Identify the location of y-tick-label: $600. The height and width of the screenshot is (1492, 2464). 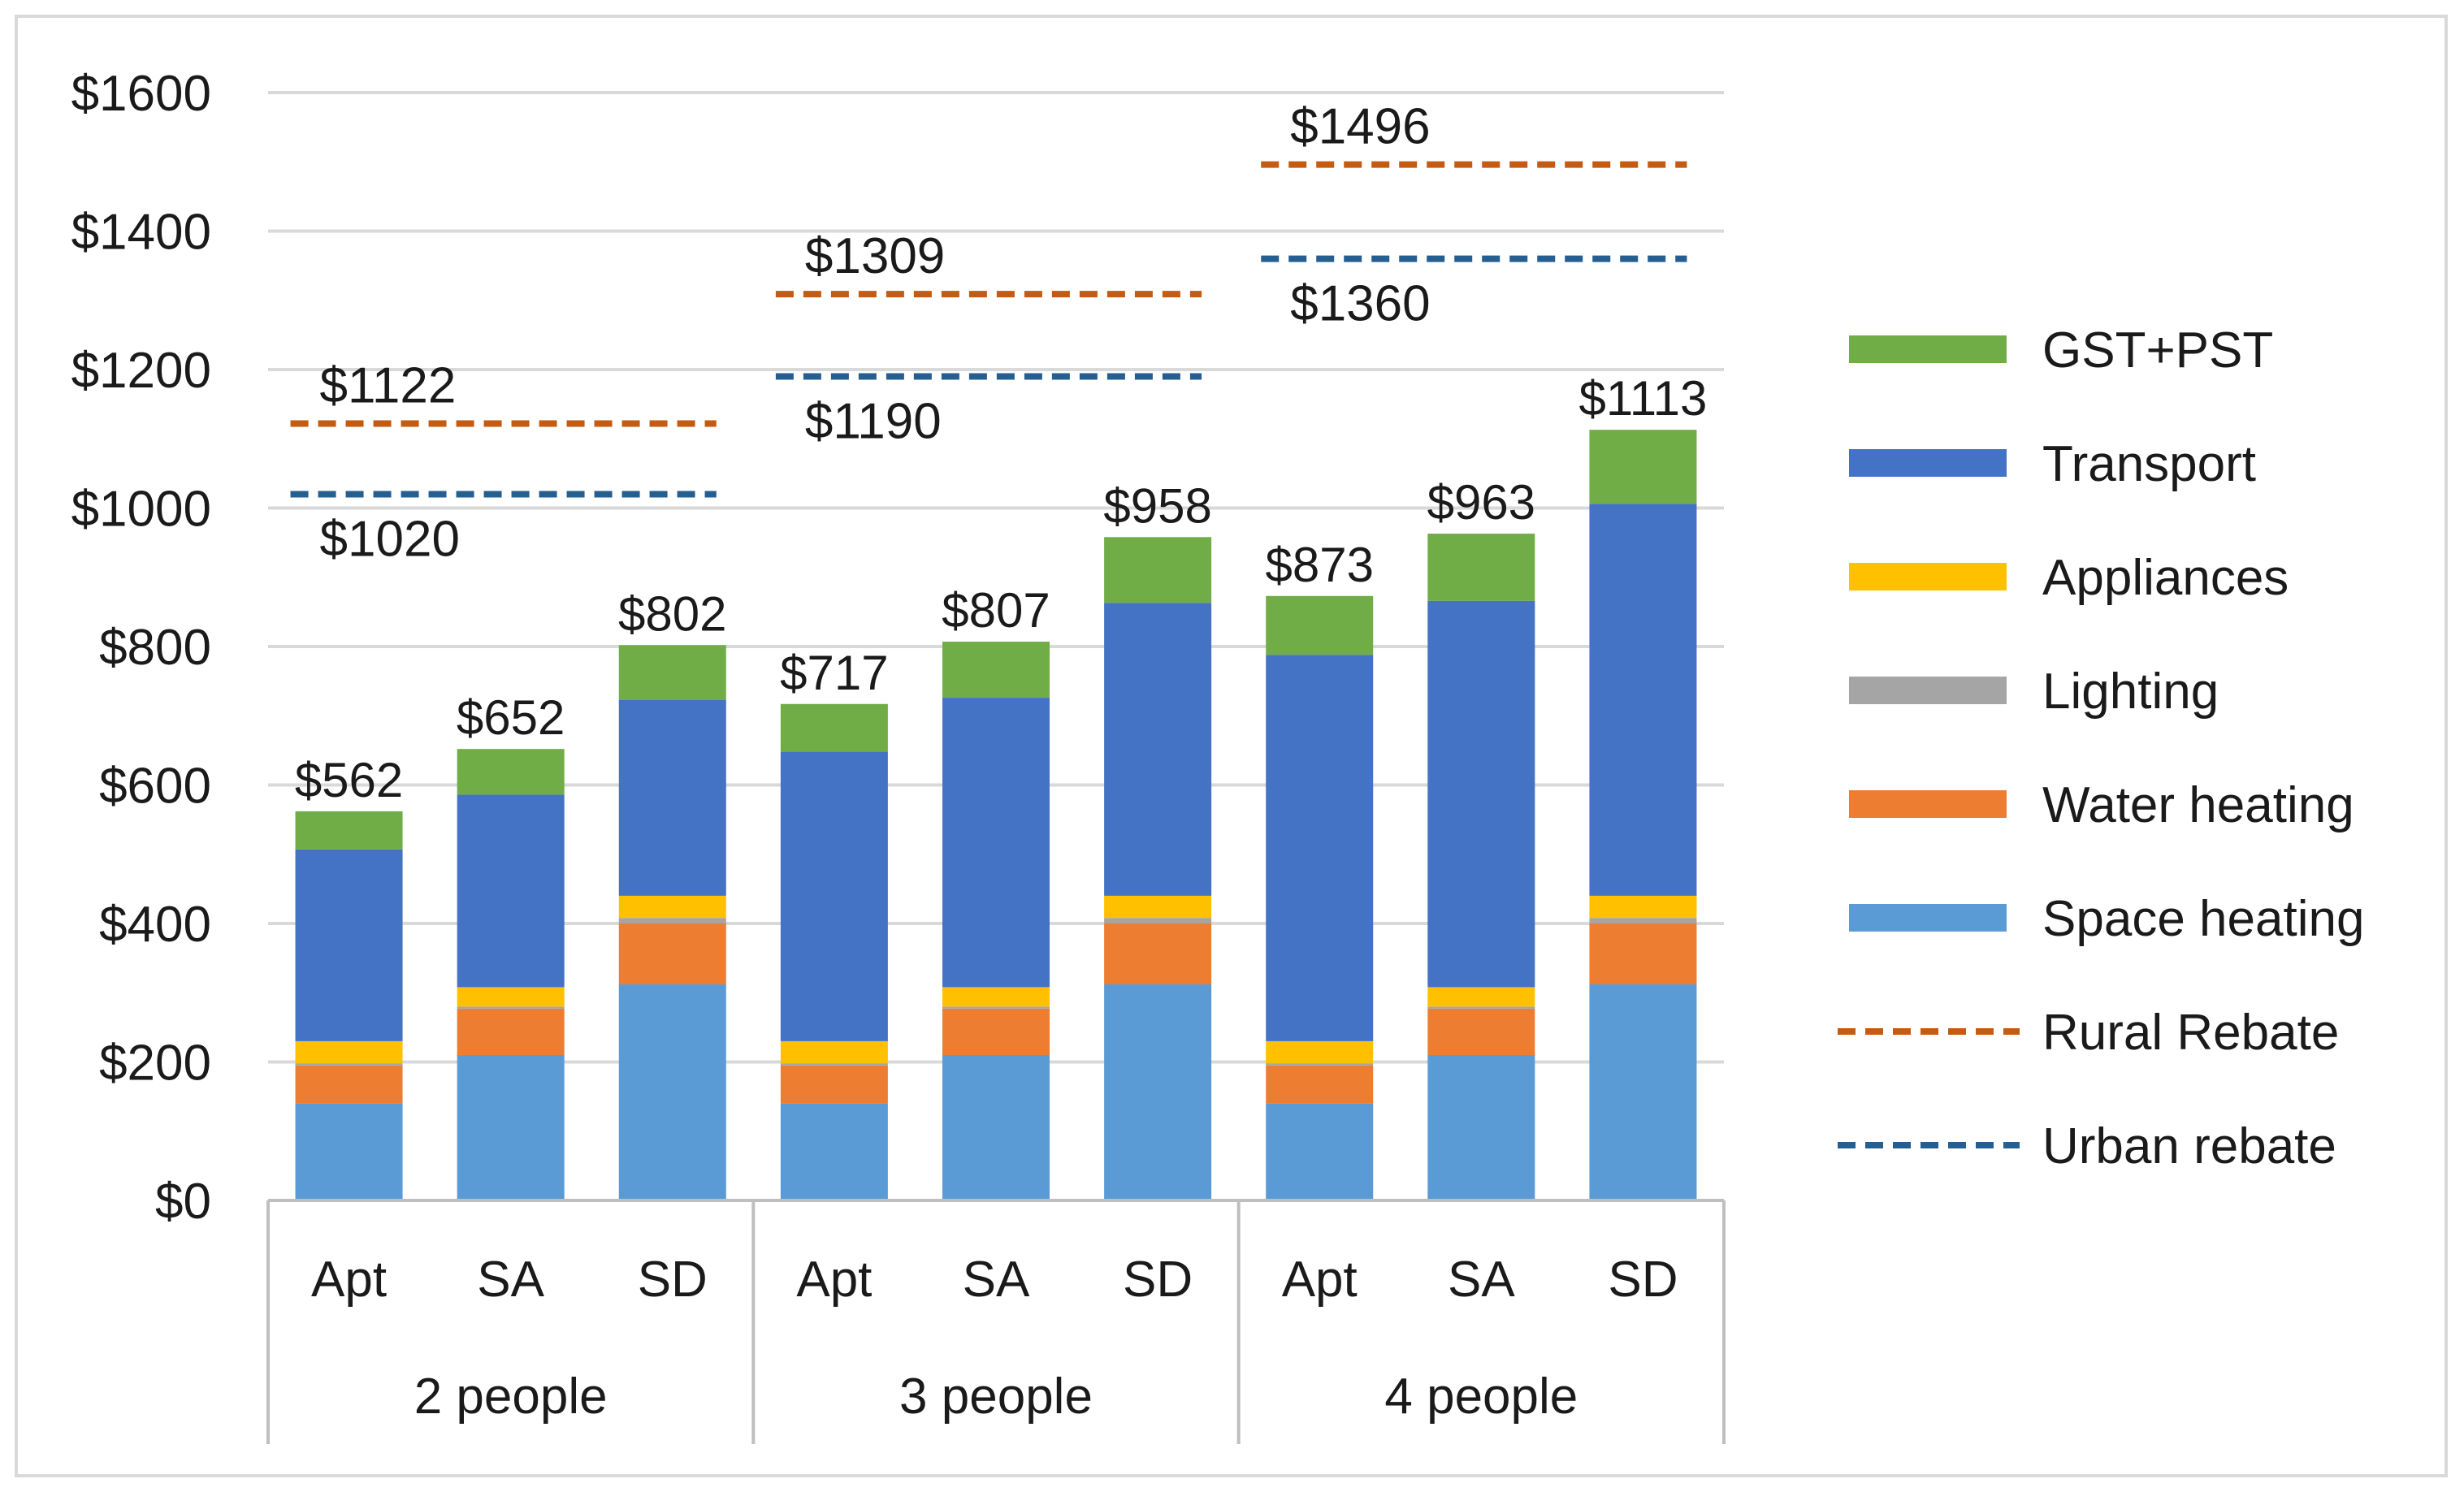
(155, 787).